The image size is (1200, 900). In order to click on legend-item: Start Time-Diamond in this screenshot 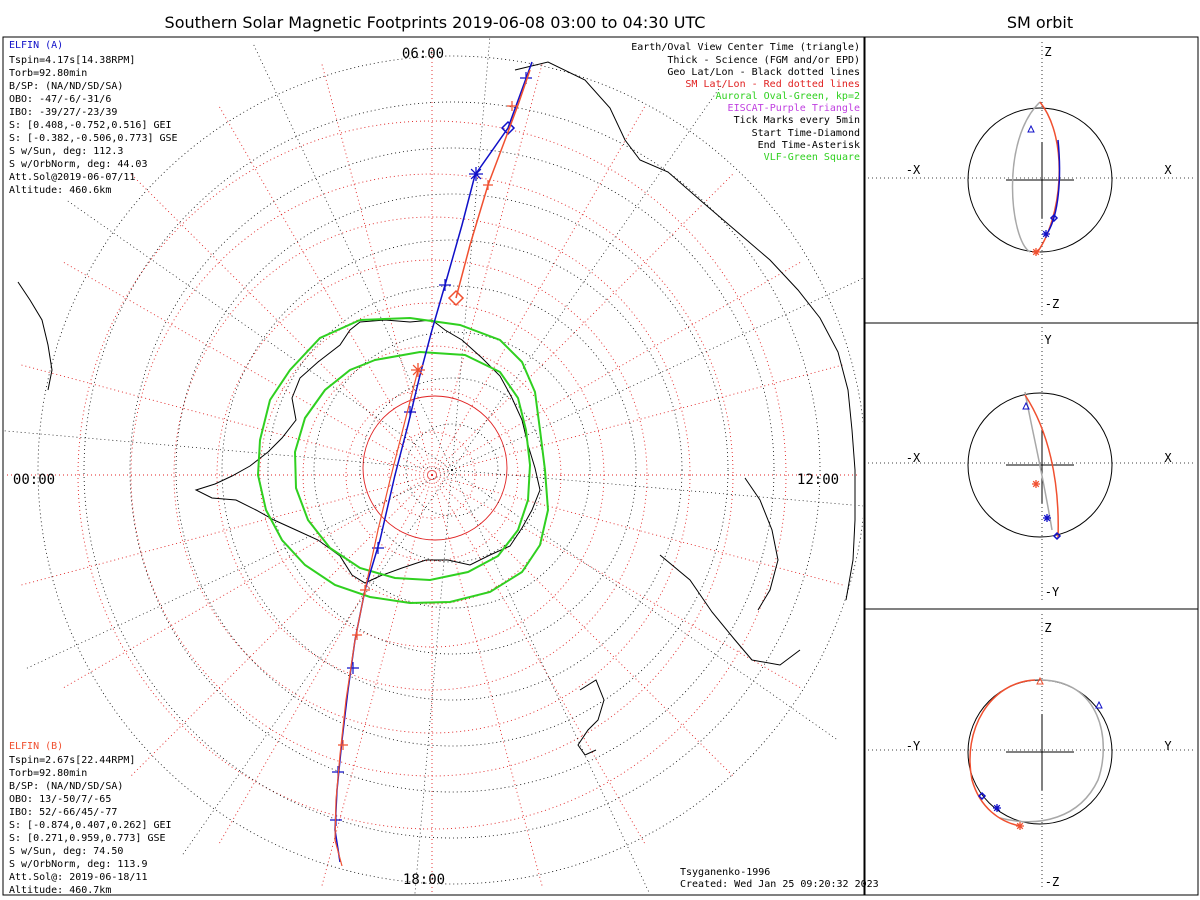, I will do `click(806, 133)`.